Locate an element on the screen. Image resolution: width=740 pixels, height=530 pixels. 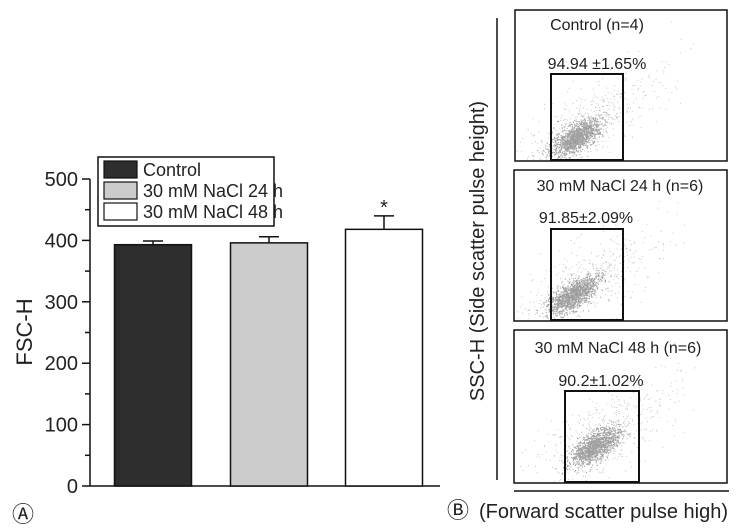
gate-percentage: 90.2±1.02% is located at coordinates (600, 381).